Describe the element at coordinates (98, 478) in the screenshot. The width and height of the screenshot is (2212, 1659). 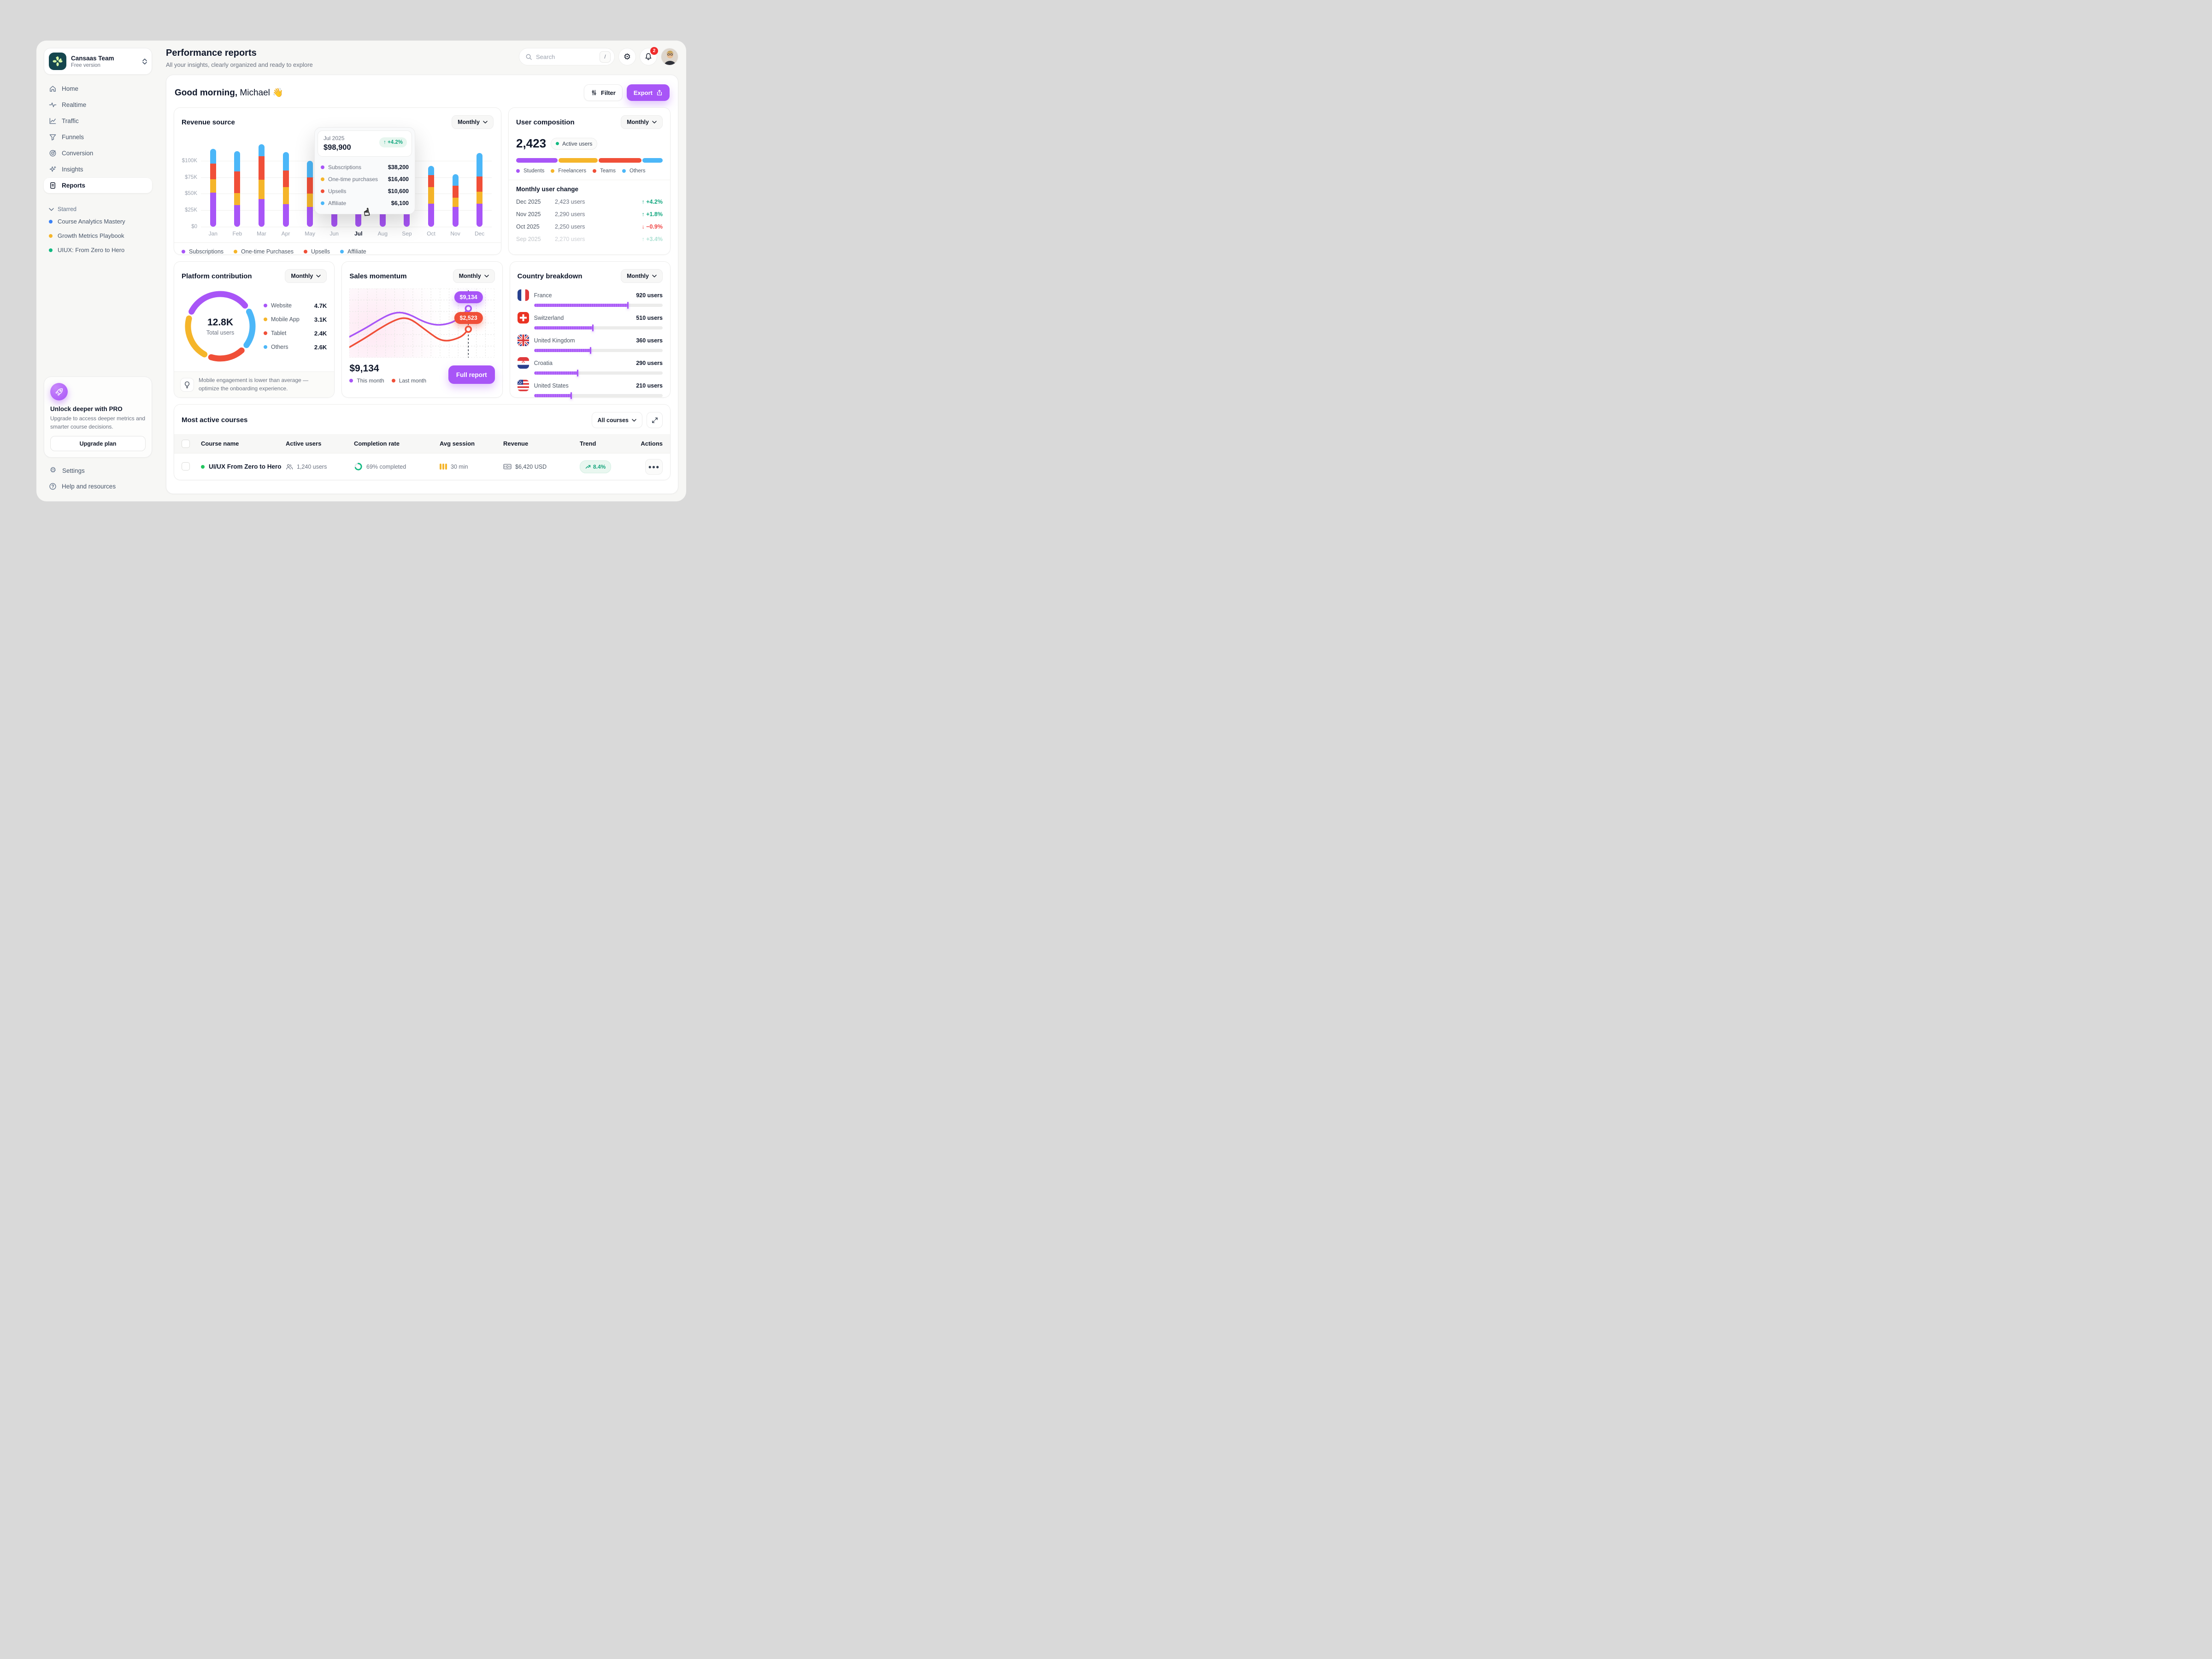
I see `sidebar-footer: ⚙ Settings Help and resources` at that location.